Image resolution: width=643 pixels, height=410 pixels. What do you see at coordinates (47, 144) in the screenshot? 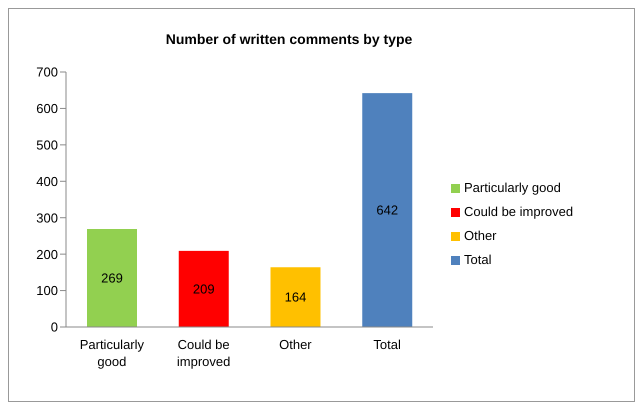
I see `y-tick-label: 500` at bounding box center [47, 144].